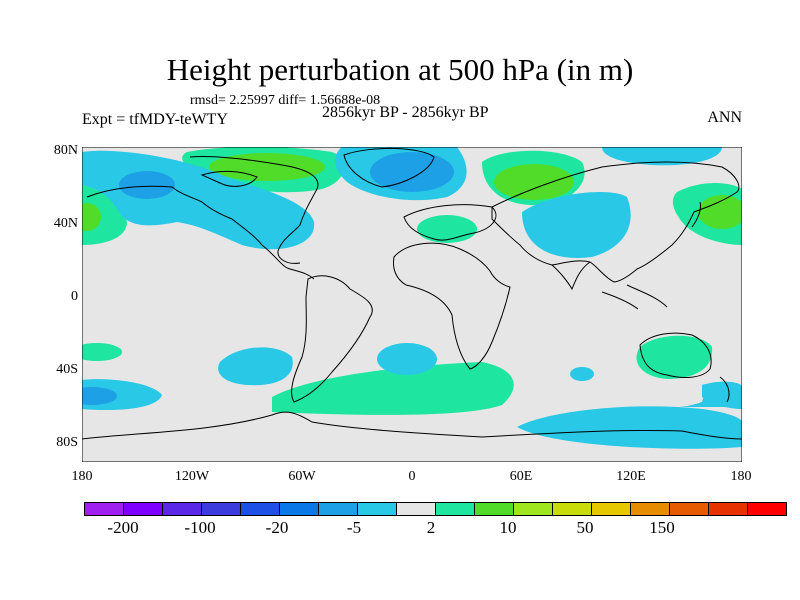  I want to click on colorbar, so click(435, 509).